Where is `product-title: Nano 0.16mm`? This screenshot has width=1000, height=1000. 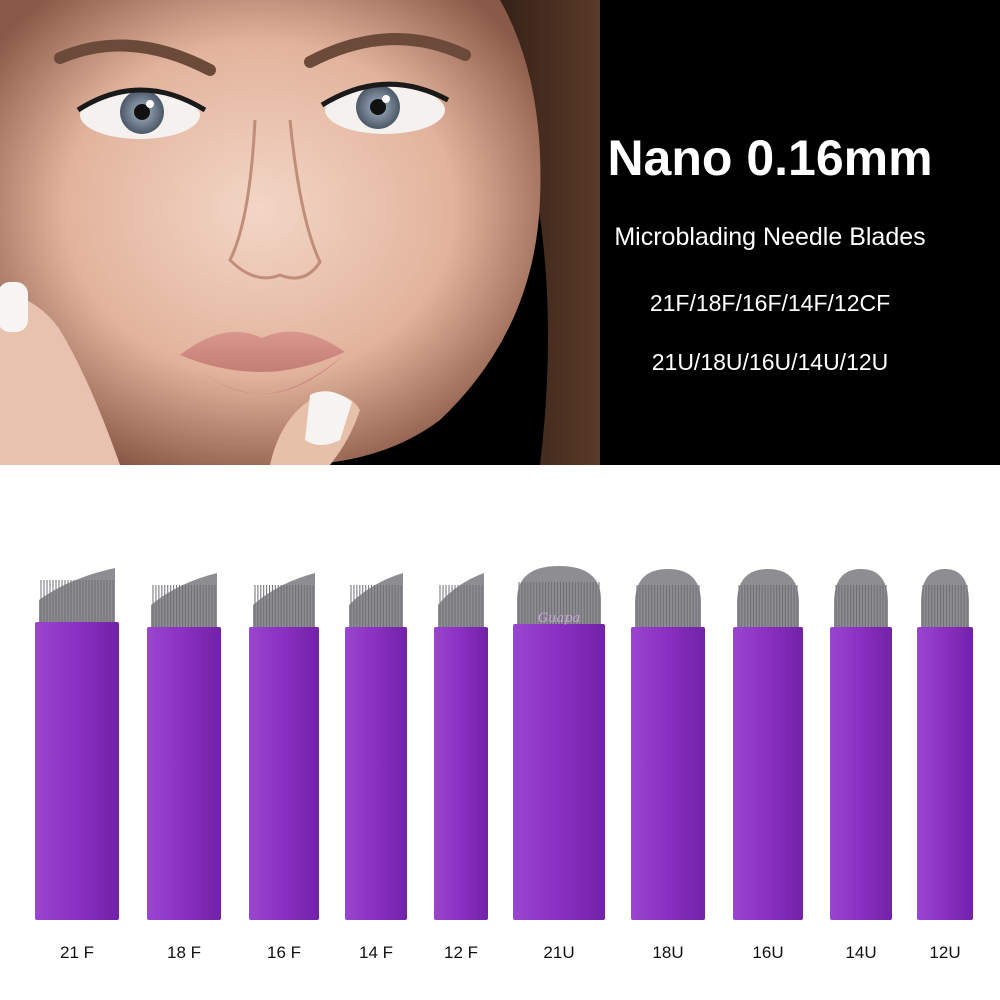
product-title: Nano 0.16mm is located at coordinates (770, 158).